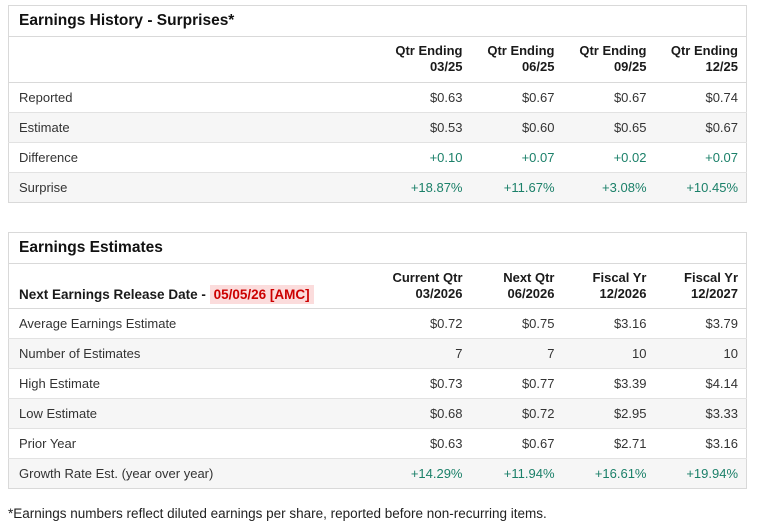 The height and width of the screenshot is (521, 757). I want to click on cell-value: +11.94%, so click(516, 473).